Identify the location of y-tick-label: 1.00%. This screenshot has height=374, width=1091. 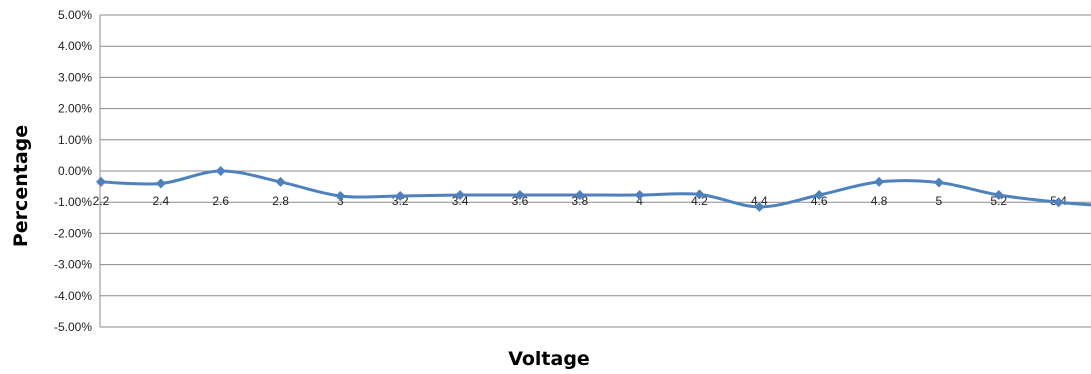
(75, 140).